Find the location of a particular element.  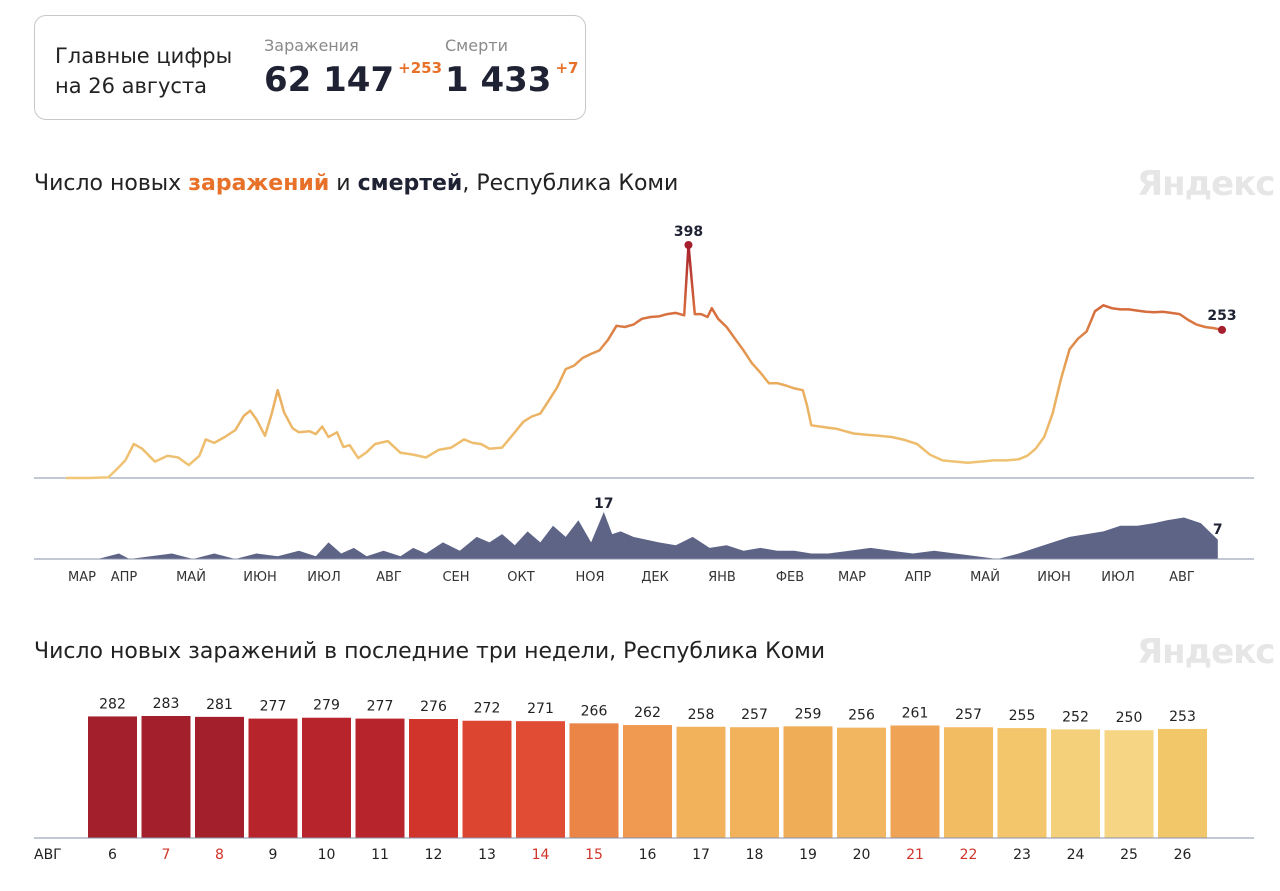

bar-value-label: 276 is located at coordinates (433, 707).